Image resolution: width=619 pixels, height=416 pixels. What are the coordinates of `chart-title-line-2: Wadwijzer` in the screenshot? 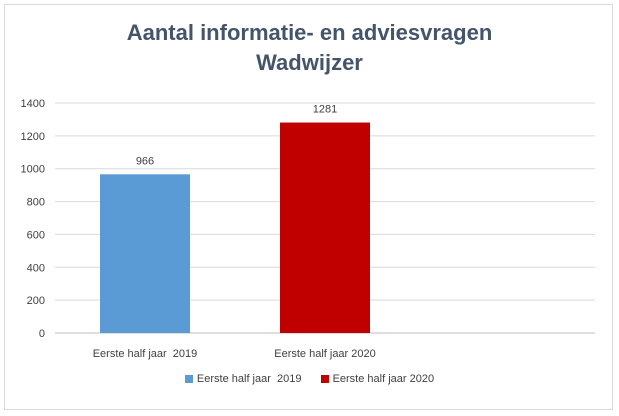 It's located at (309, 62).